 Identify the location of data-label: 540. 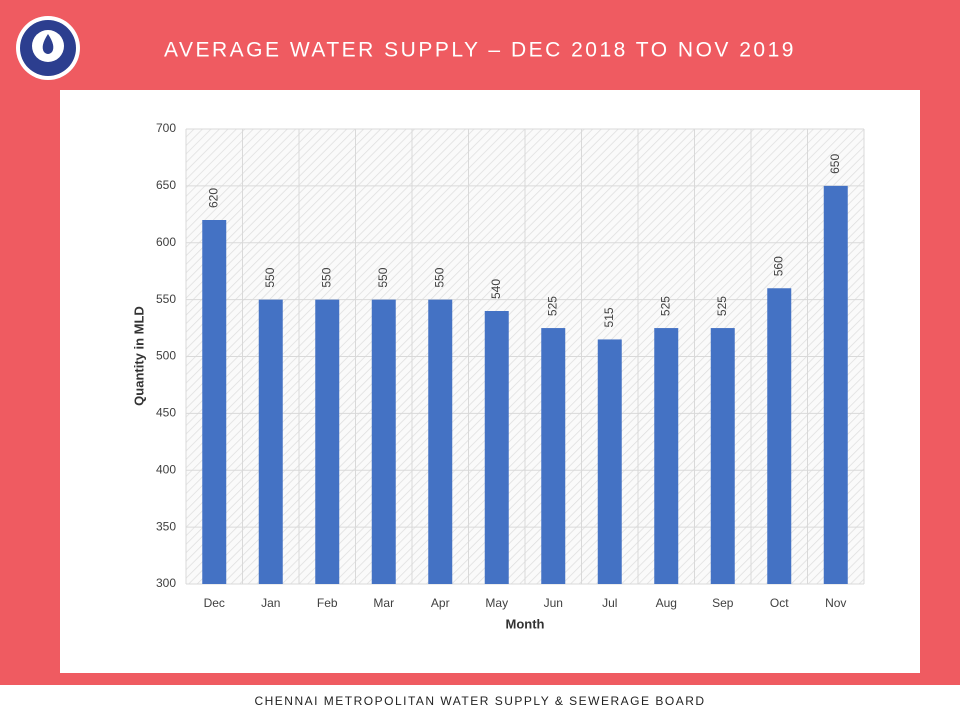
(496, 289).